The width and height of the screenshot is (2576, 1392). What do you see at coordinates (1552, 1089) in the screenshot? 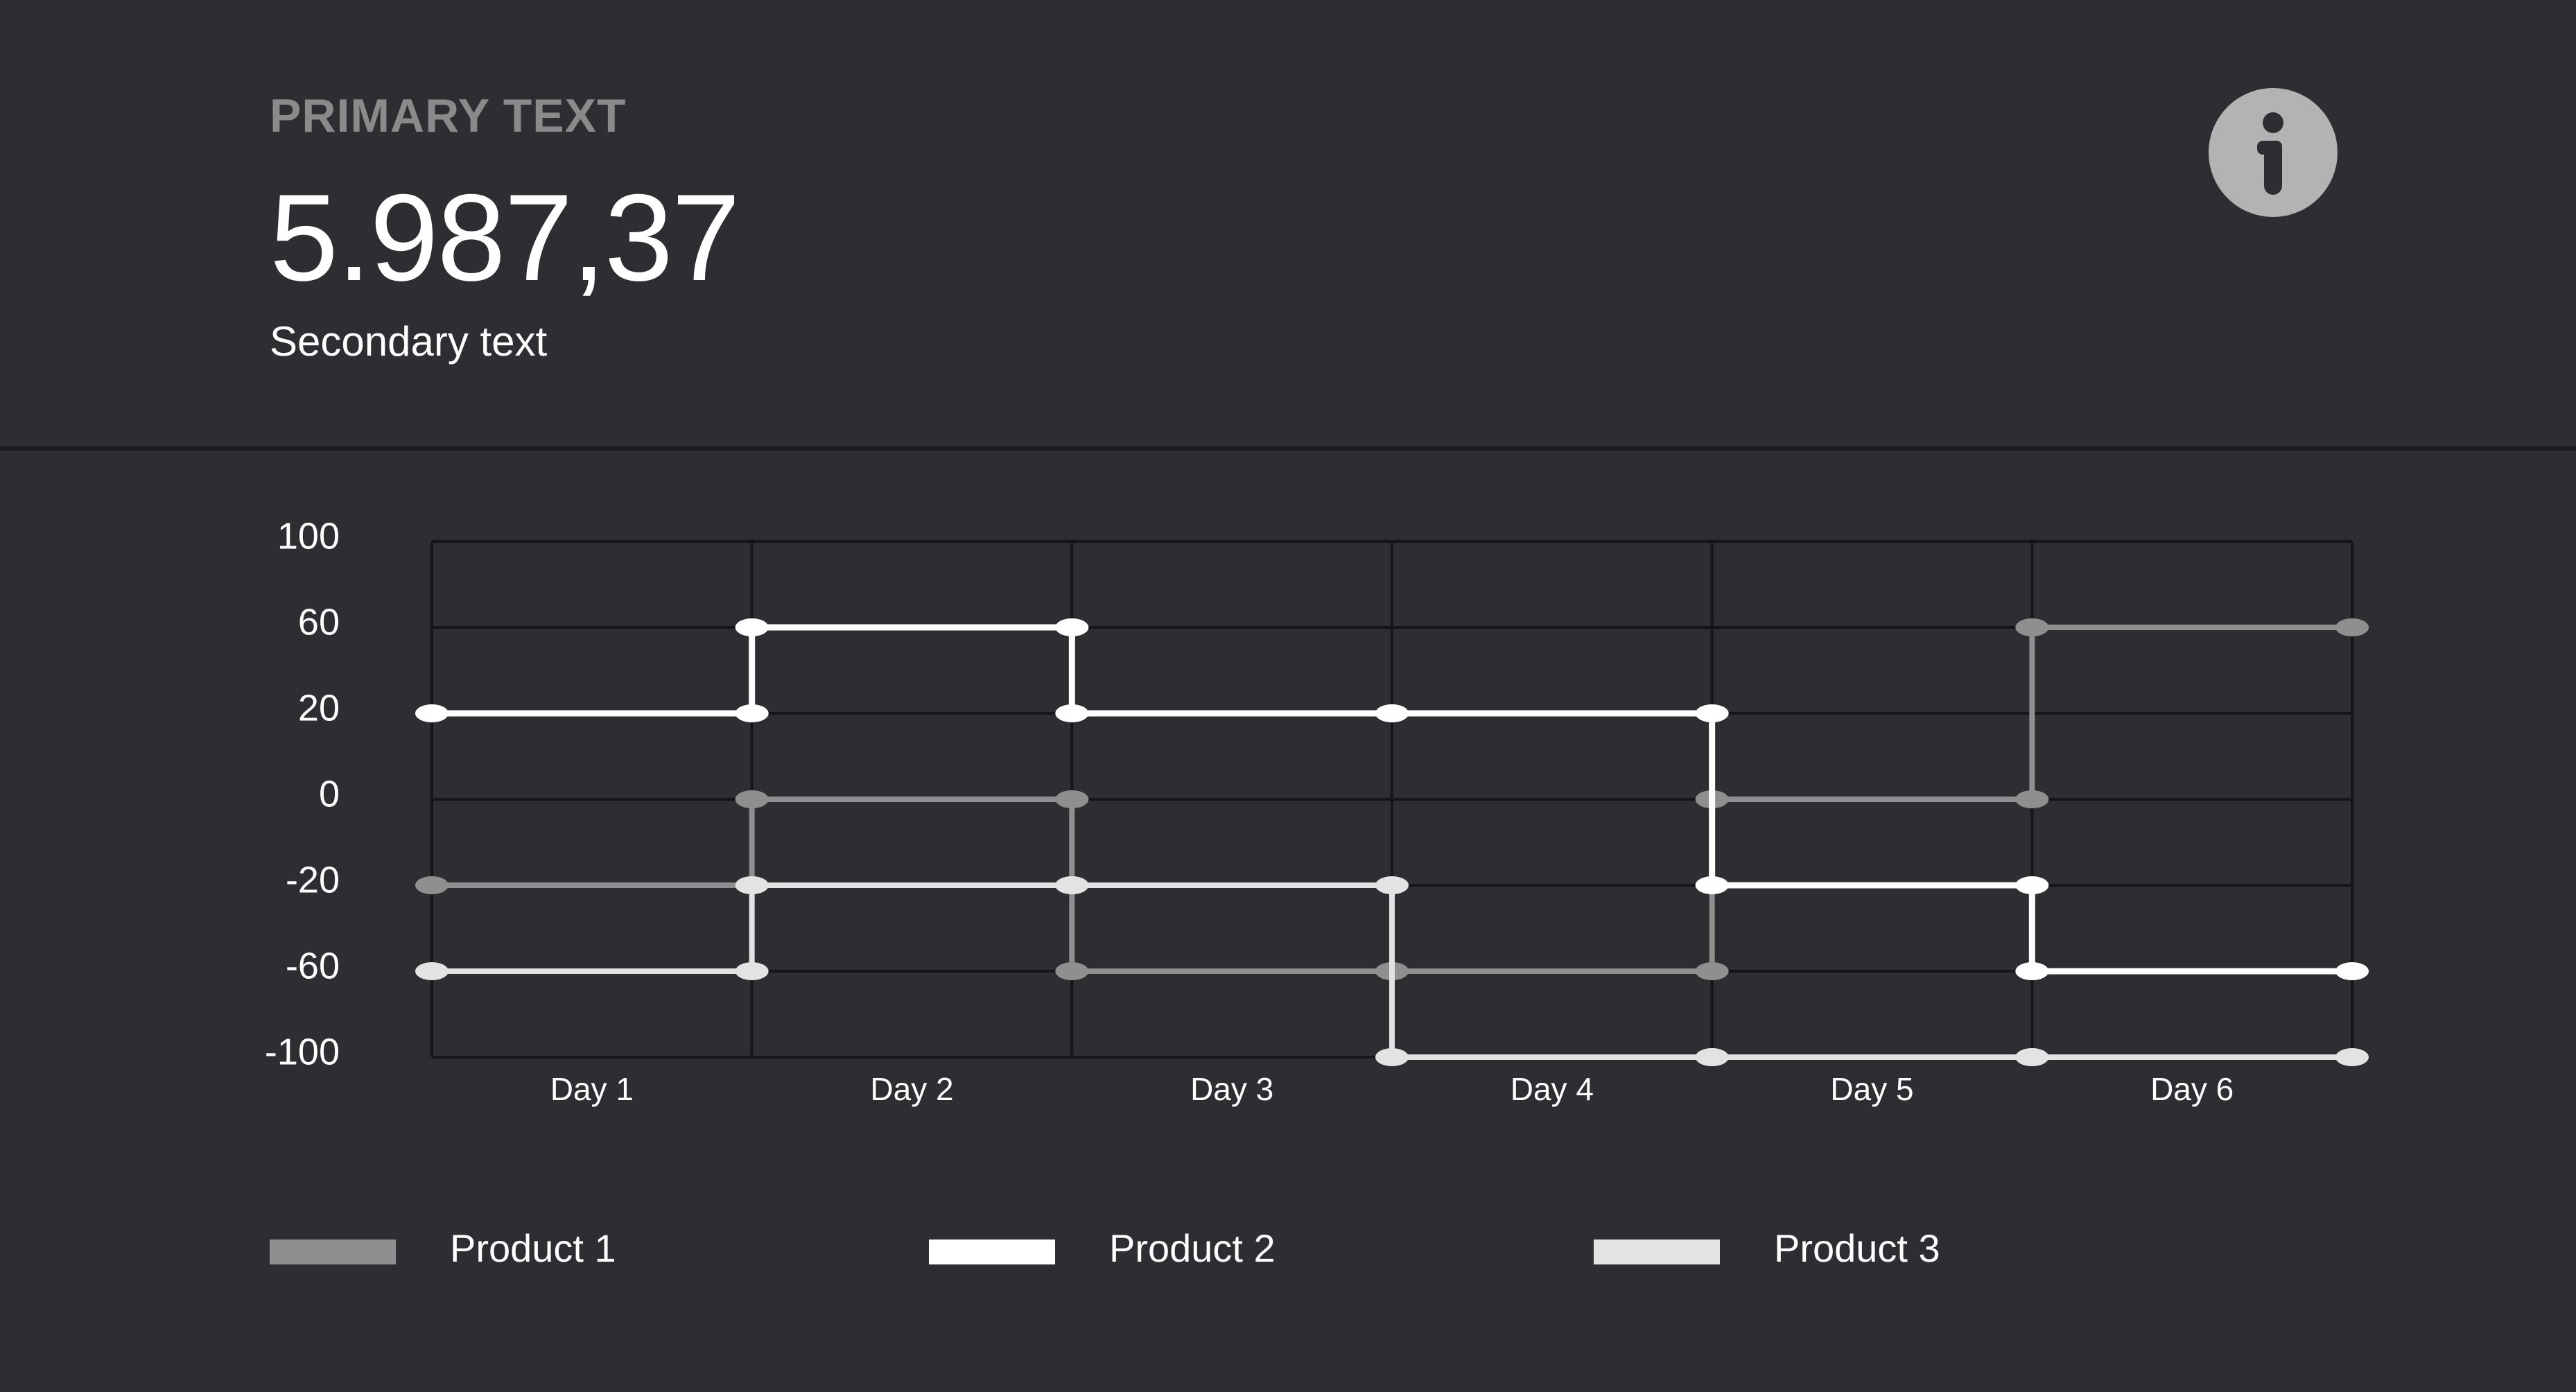
I see `x-tick-label: Day 4` at bounding box center [1552, 1089].